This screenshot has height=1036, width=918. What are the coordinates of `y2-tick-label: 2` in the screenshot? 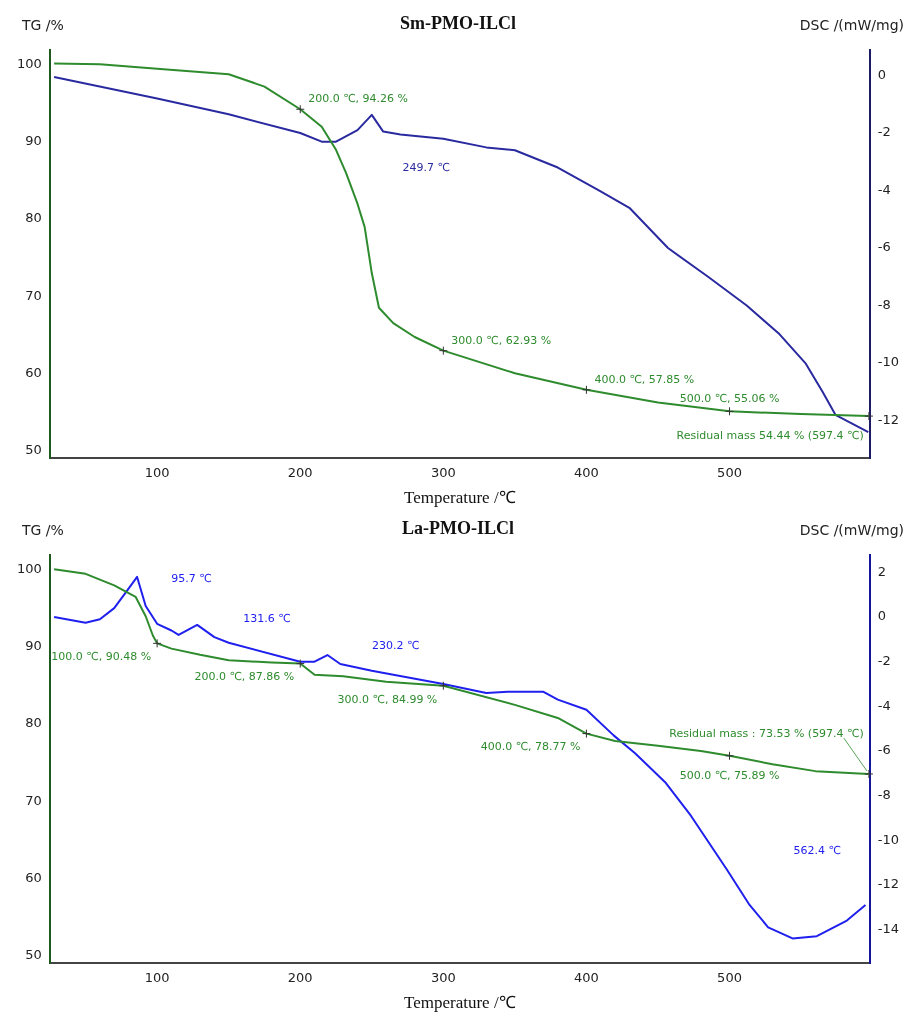 It's located at (882, 571).